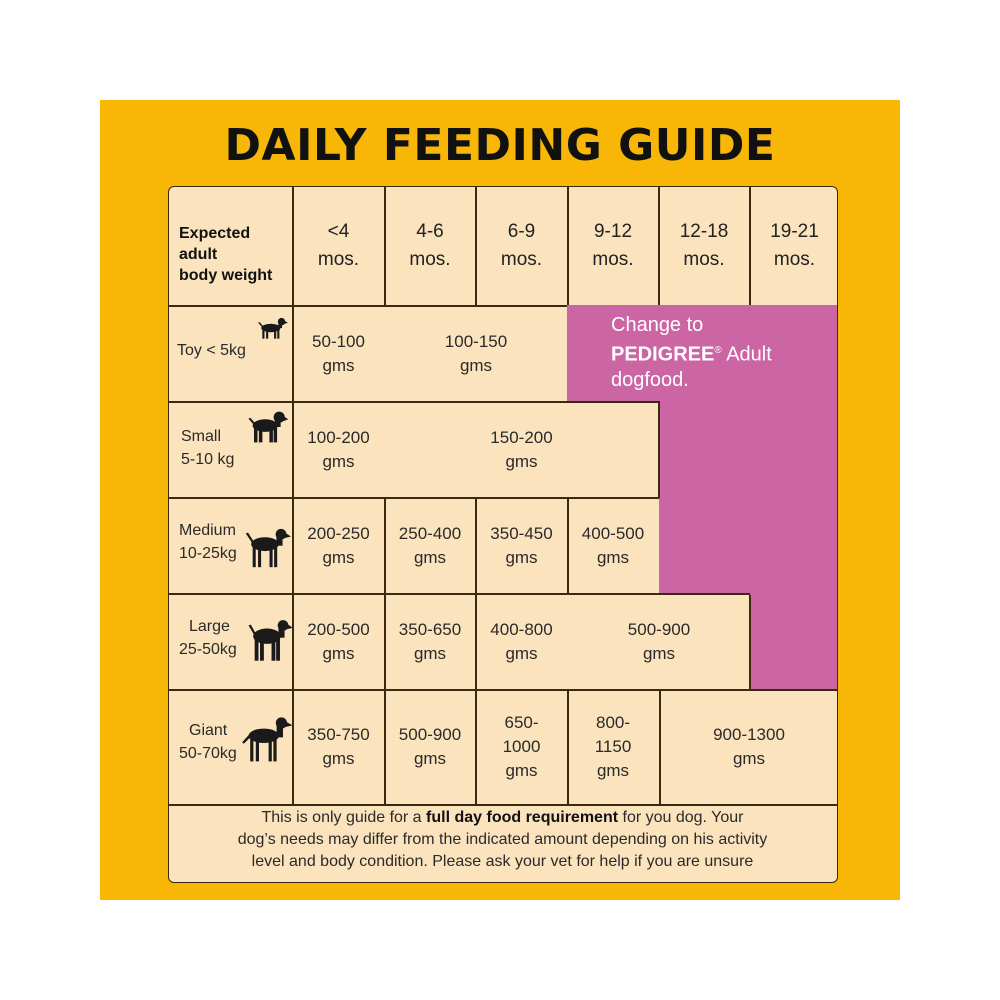 This screenshot has height=1000, width=1000. What do you see at coordinates (338, 245) in the screenshot?
I see `age-header: <4 mos.` at bounding box center [338, 245].